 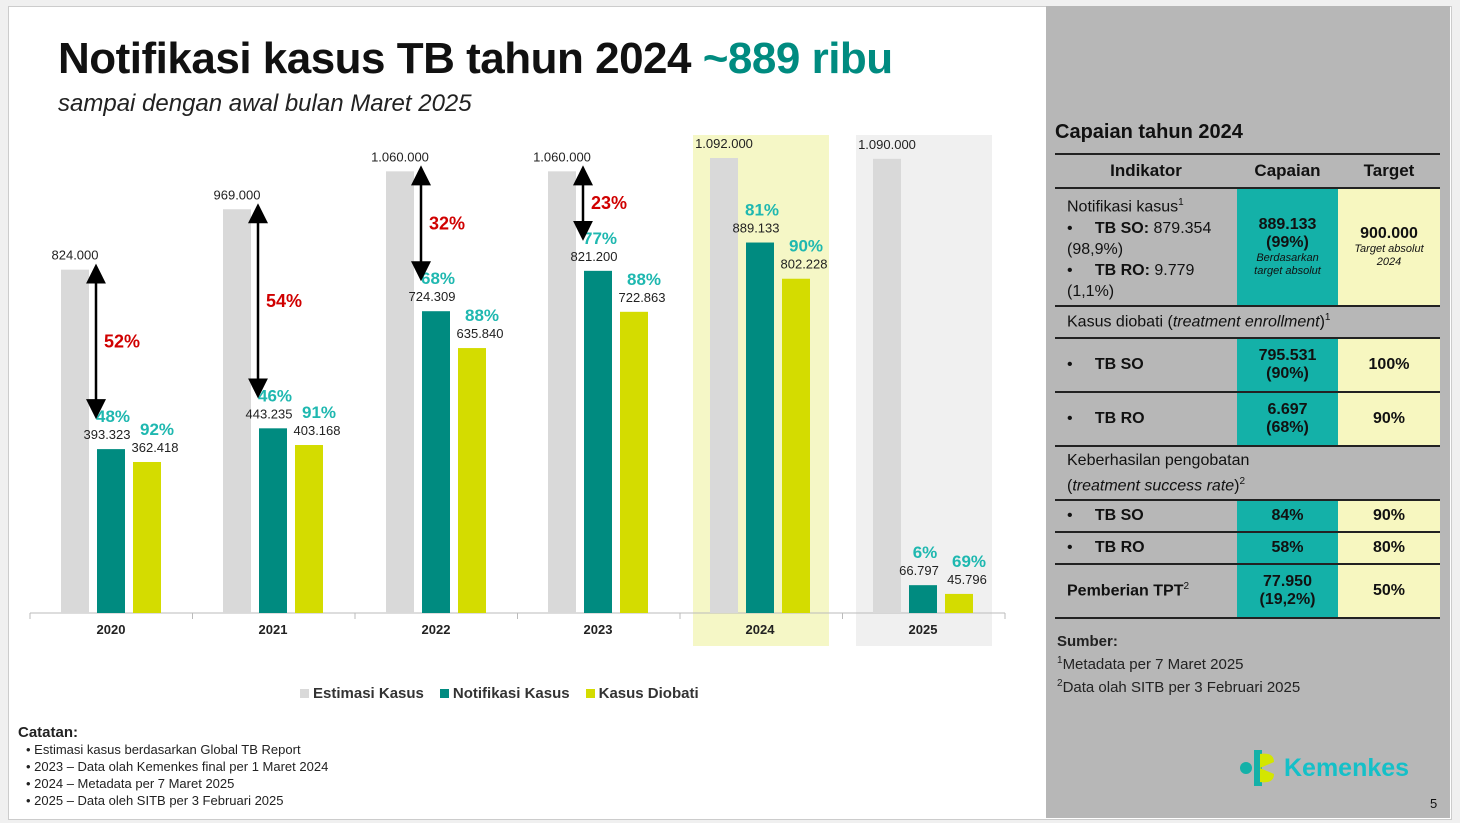 I want to click on data-label-estimasi: 1.090.000, so click(x=887, y=144).